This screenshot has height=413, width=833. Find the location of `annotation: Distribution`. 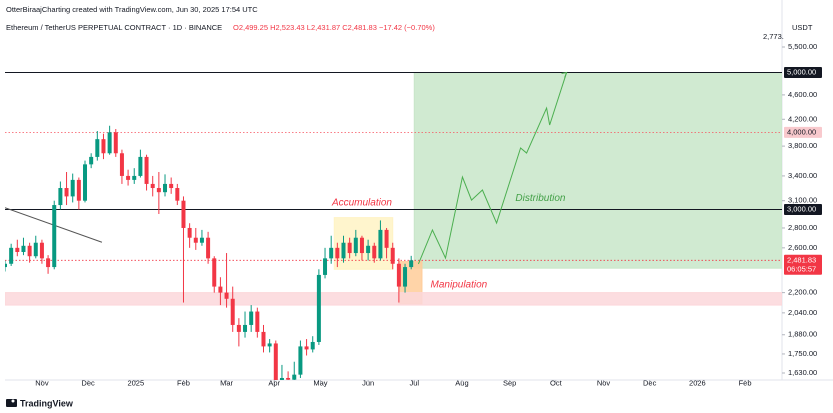

annotation: Distribution is located at coordinates (540, 198).